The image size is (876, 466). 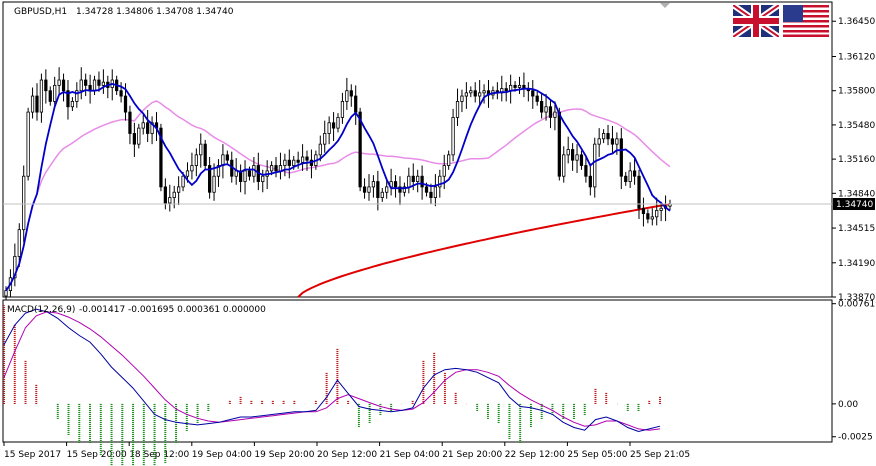 What do you see at coordinates (439, 204) in the screenshot?
I see `current-price-line: 1.34740` at bounding box center [439, 204].